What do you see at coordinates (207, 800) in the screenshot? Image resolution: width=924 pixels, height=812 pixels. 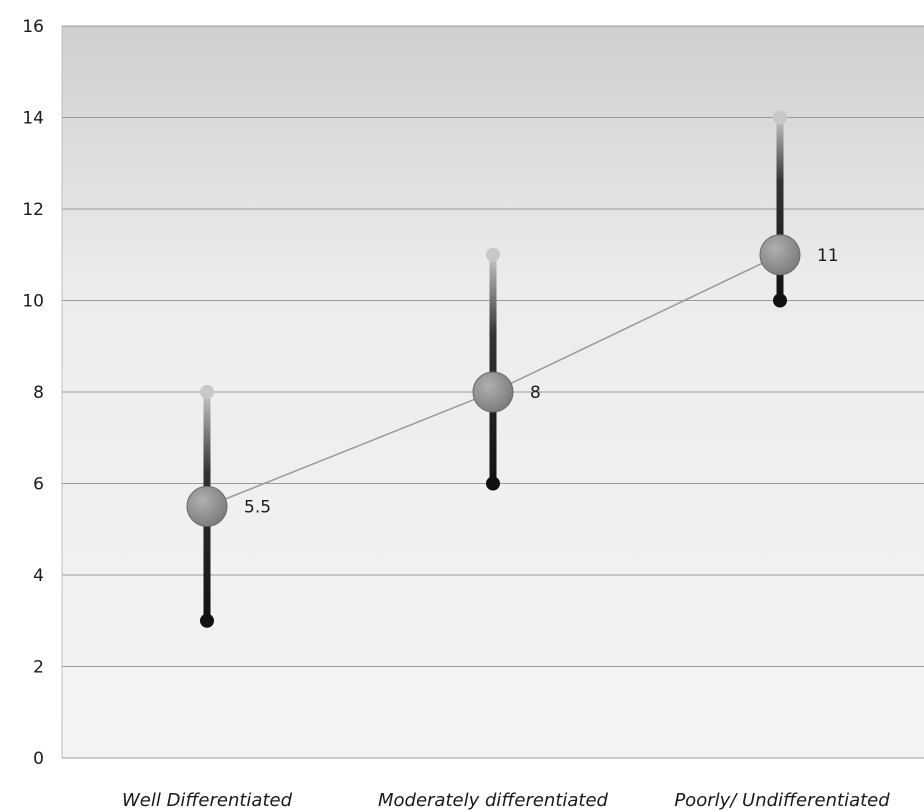 I see `x-tick-label: Well Differentiated` at bounding box center [207, 800].